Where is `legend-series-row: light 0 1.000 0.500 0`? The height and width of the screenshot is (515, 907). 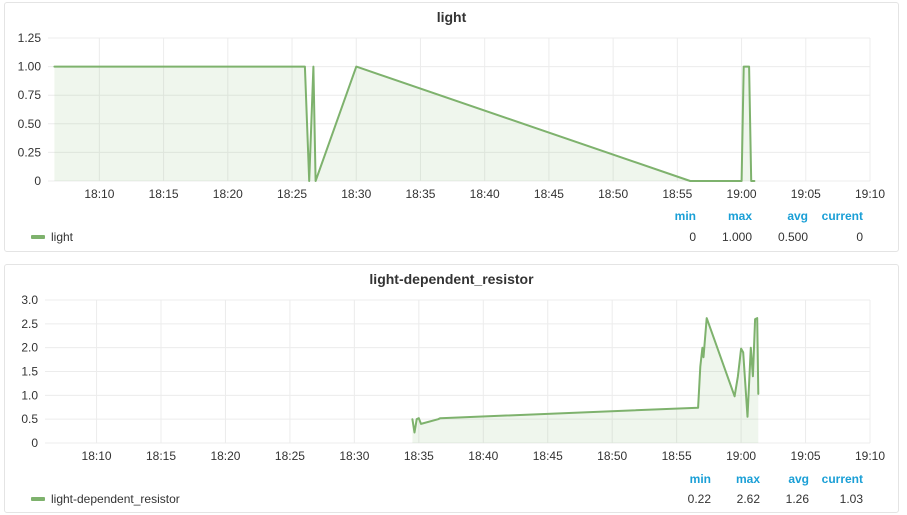 legend-series-row: light 0 1.000 0.500 0 is located at coordinates (451, 238).